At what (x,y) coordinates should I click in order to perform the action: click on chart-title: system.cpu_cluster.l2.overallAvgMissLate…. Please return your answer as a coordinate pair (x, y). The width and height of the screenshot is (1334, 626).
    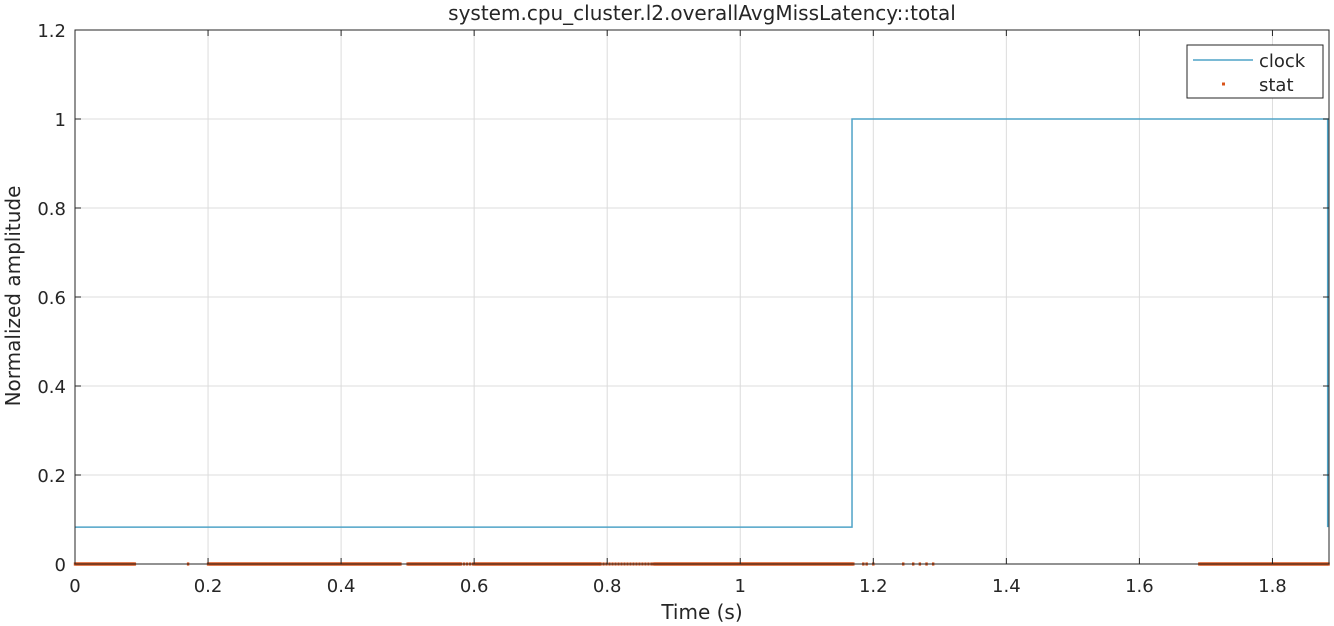
    Looking at the image, I should click on (702, 13).